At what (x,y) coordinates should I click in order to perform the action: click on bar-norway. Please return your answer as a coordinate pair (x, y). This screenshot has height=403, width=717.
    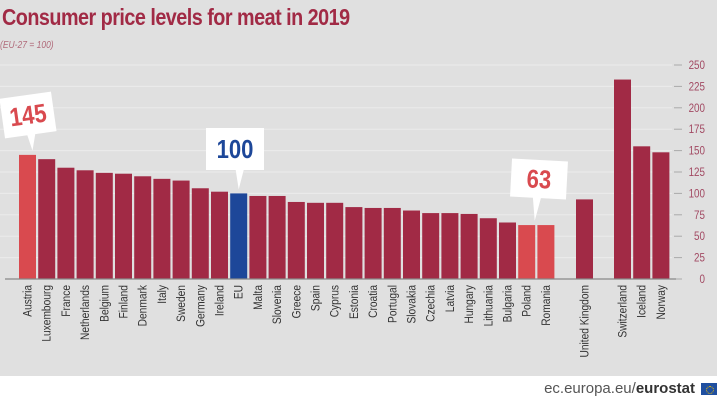
    Looking at the image, I should click on (661, 215).